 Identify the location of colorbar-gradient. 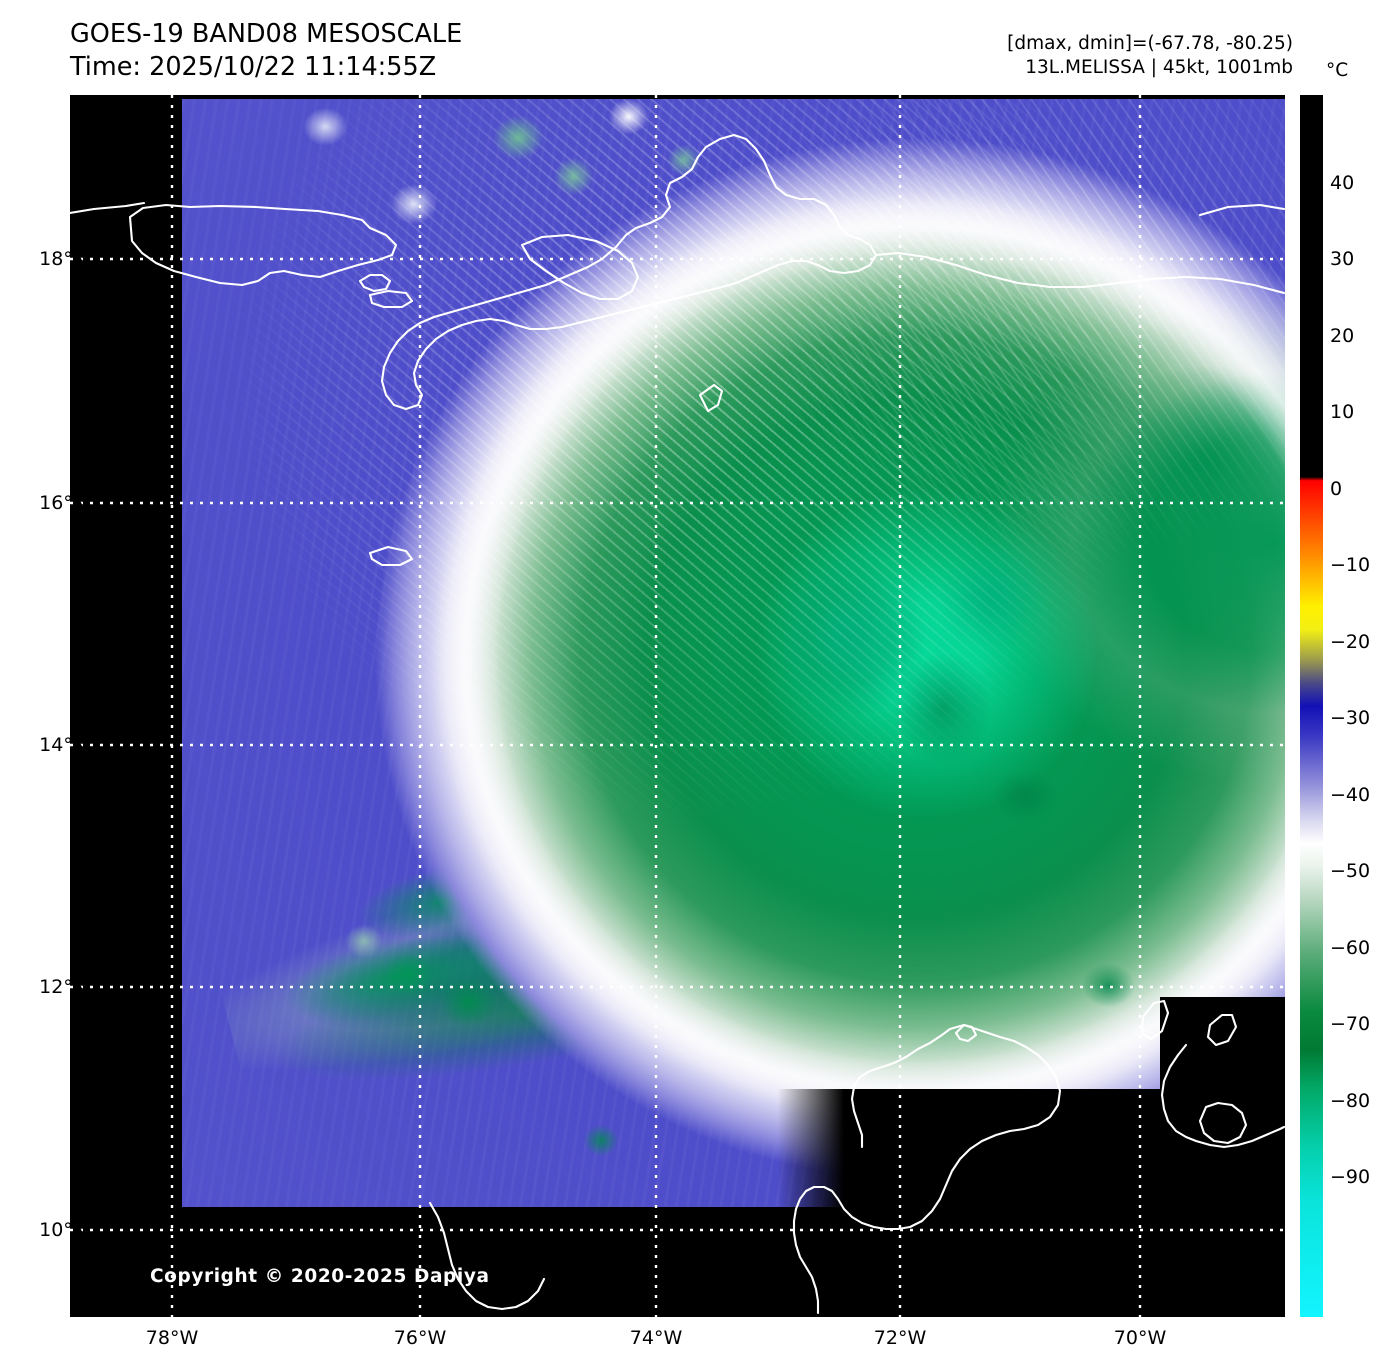
(1311, 706).